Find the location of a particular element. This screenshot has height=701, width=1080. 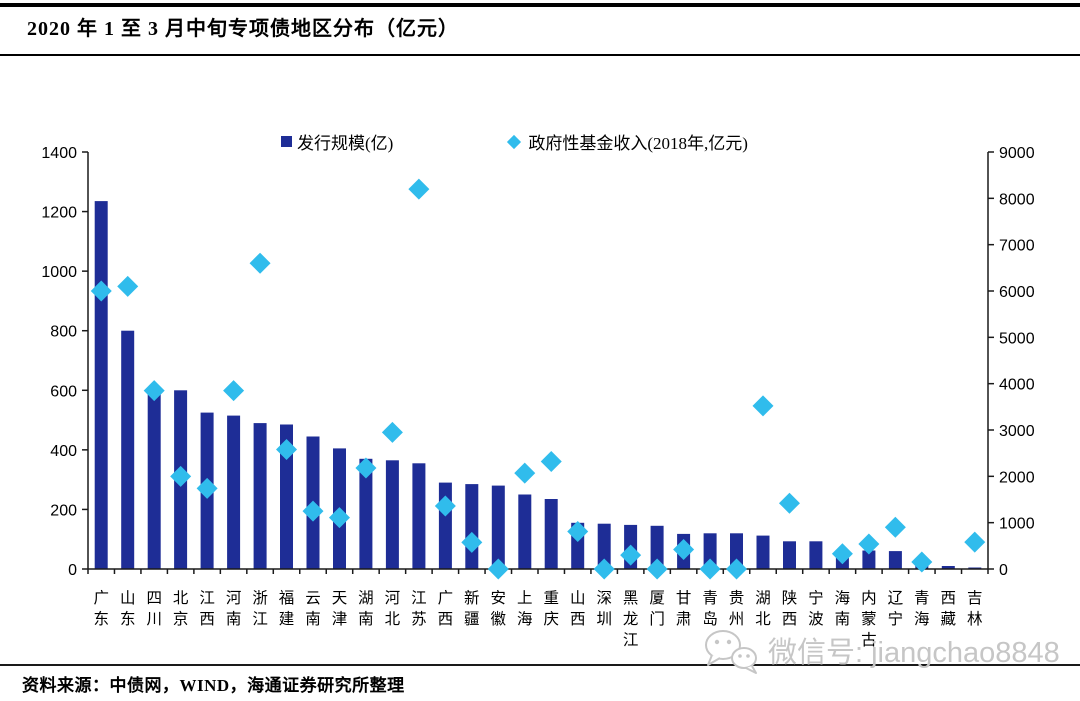

scatter-point-山西 is located at coordinates (578, 531).